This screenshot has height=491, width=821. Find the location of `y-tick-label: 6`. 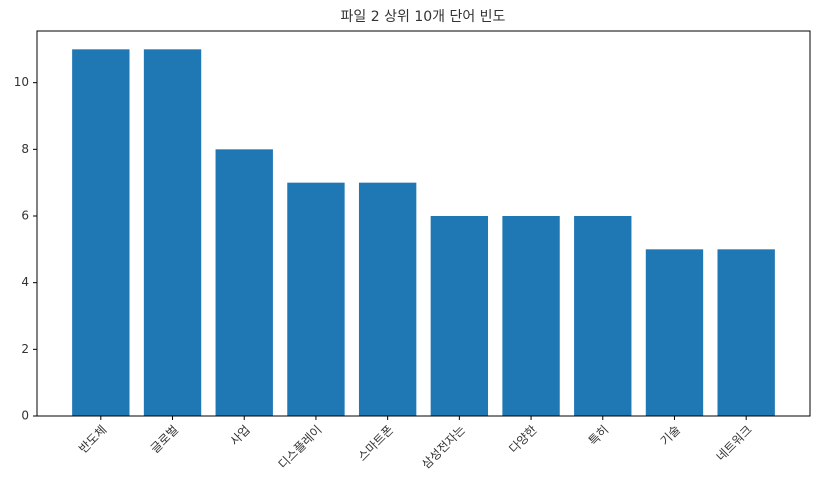

y-tick-label: 6 is located at coordinates (25, 216).